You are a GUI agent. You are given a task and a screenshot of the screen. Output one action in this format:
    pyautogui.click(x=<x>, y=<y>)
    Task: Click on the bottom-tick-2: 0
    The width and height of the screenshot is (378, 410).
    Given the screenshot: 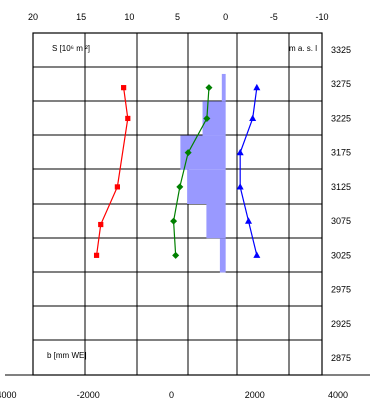 What is the action you would take?
    pyautogui.click(x=171, y=395)
    